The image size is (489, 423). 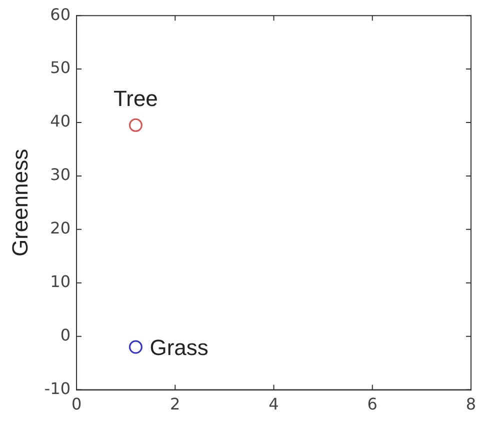 I want to click on x-tick-label: 8, so click(x=471, y=404).